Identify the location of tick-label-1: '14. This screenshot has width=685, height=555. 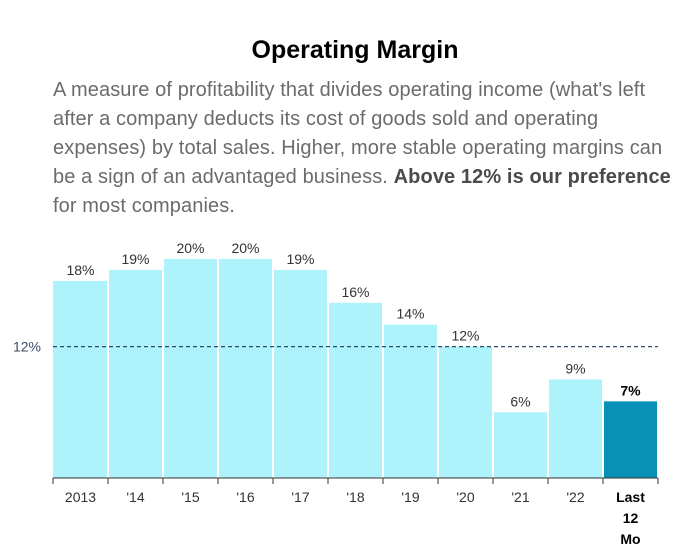
(135, 497).